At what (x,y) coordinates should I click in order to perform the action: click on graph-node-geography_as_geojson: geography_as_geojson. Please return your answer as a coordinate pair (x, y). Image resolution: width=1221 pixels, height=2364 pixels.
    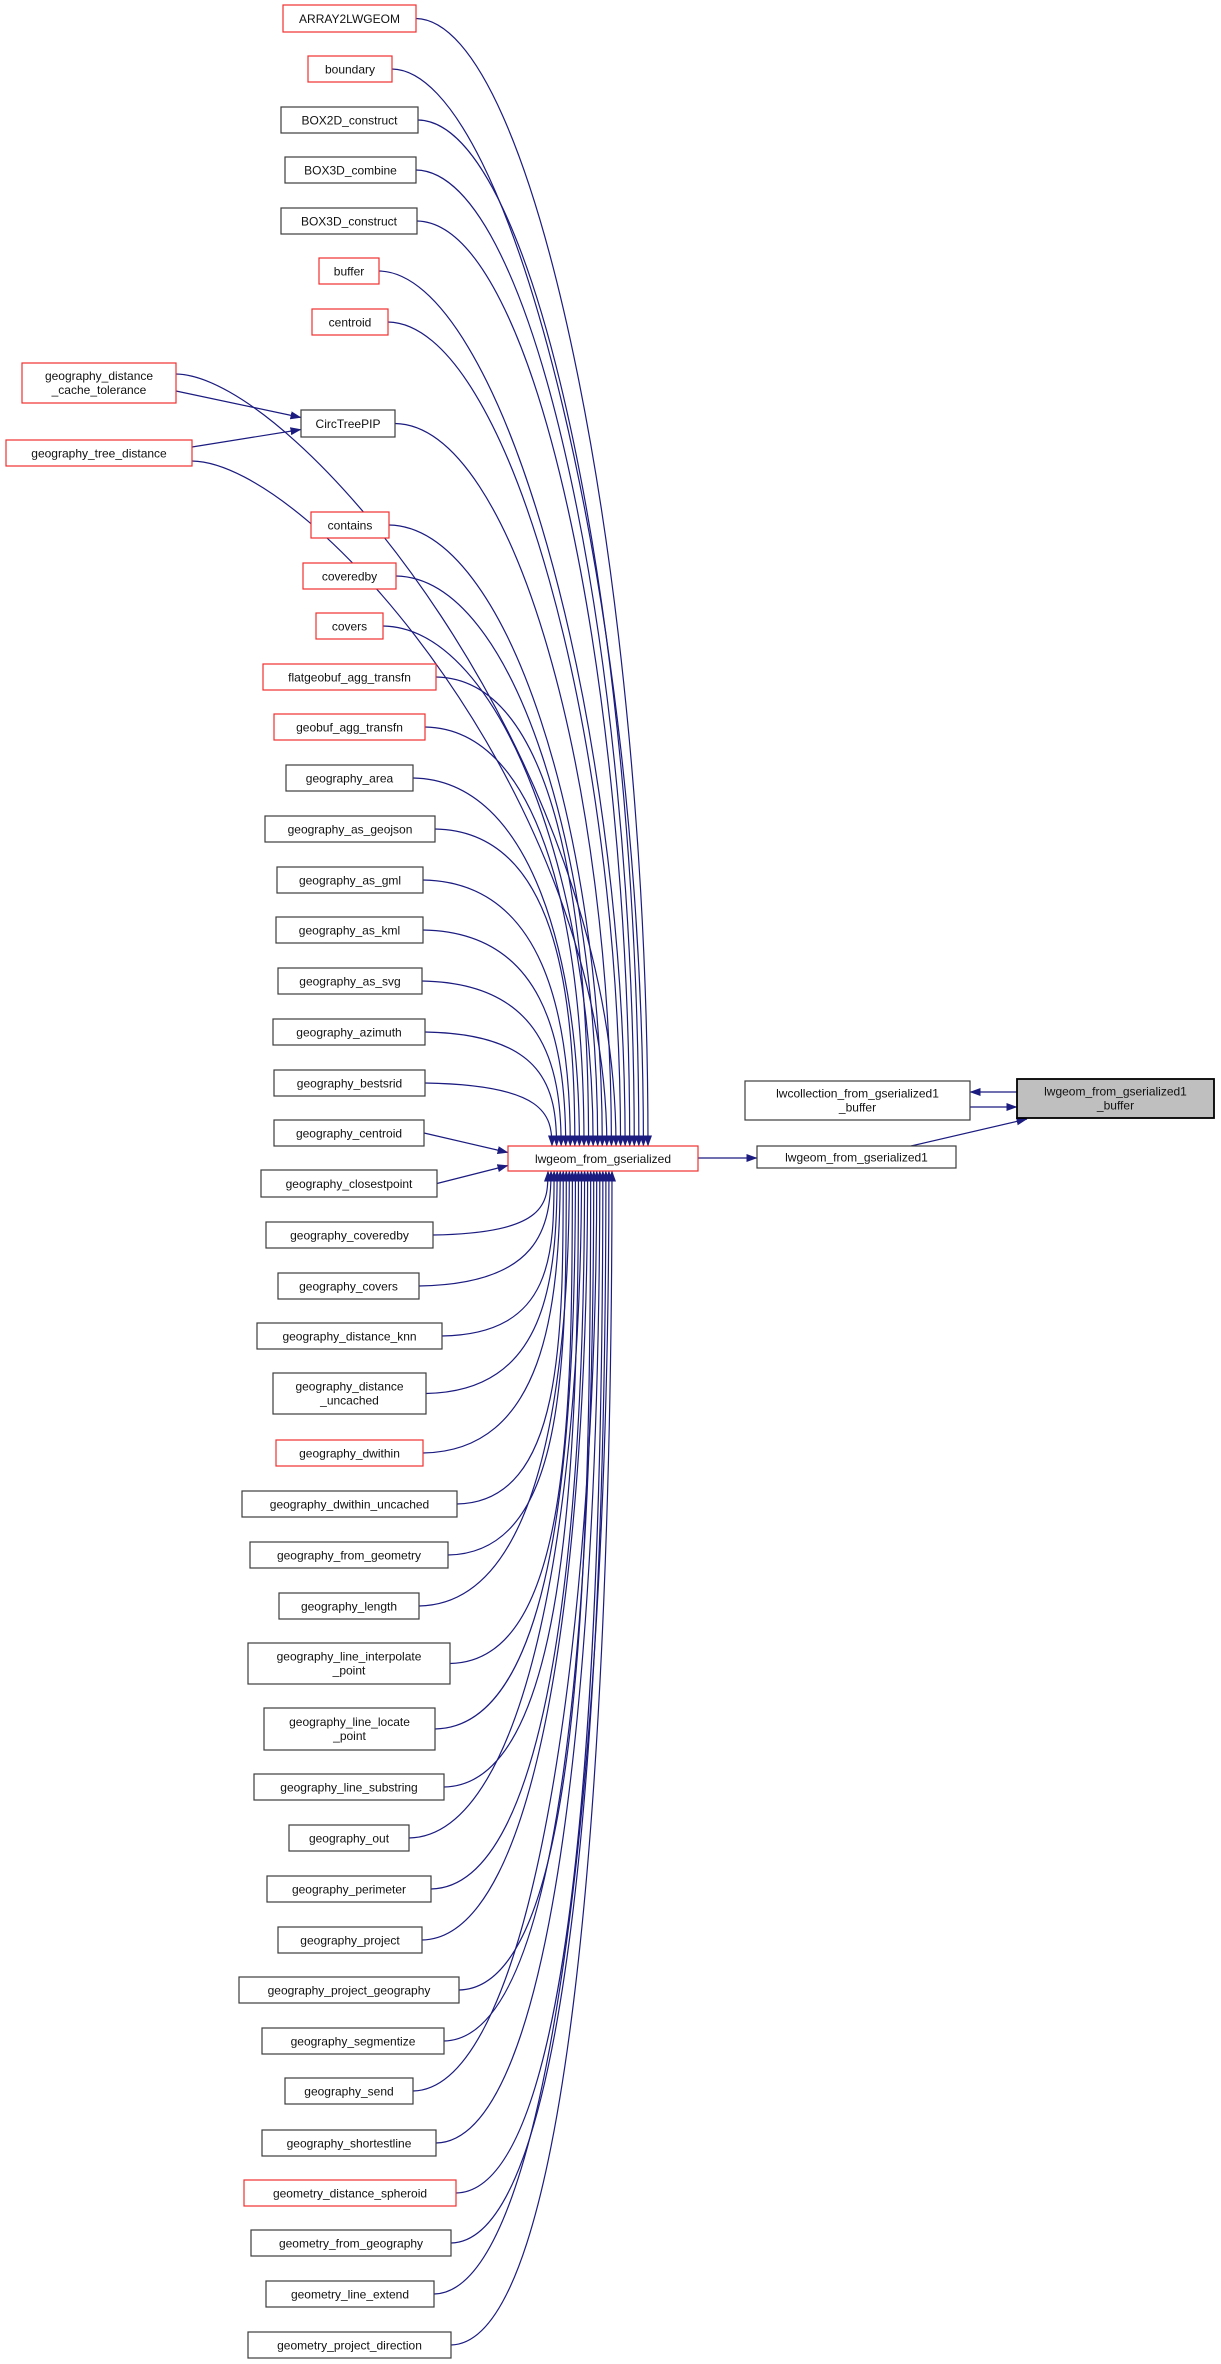
    Looking at the image, I should click on (350, 829).